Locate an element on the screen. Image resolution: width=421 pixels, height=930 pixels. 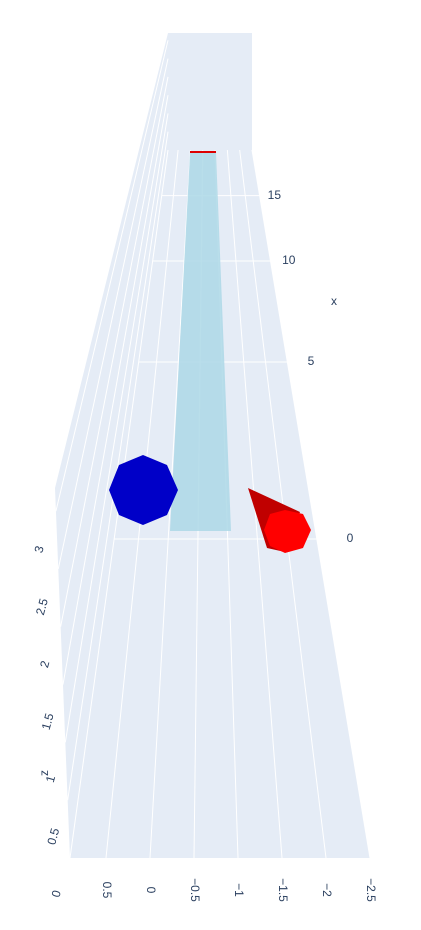
z-tick-label: 2 is located at coordinates (44, 664).